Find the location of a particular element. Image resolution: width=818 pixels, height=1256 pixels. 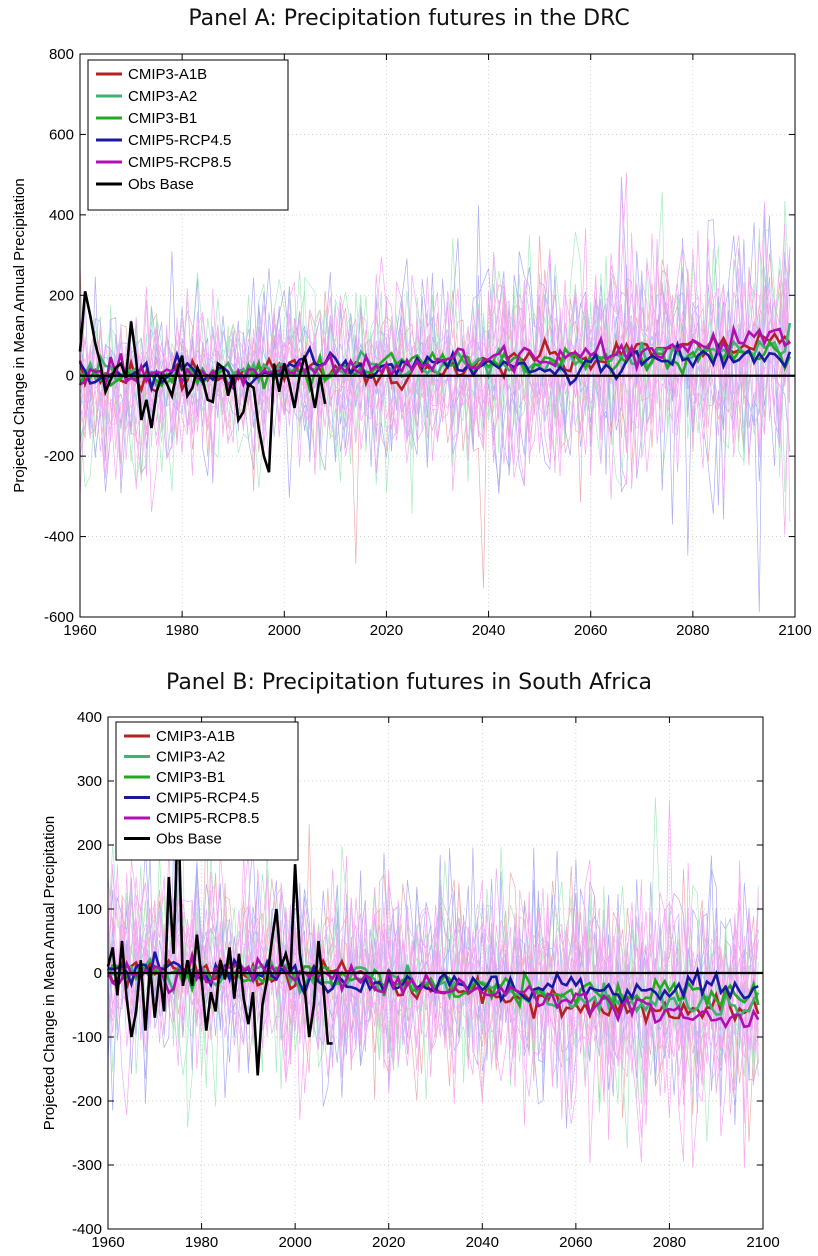

y-tick-label: -300 is located at coordinates (87, 1165).